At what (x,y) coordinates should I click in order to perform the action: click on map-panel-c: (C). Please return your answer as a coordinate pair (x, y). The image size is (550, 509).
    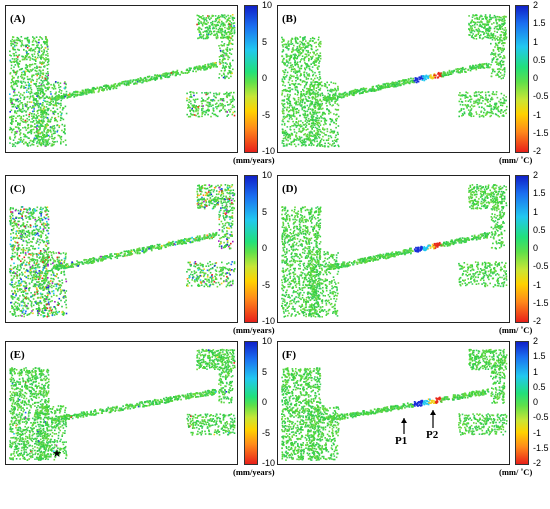
    Looking at the image, I should click on (121, 249).